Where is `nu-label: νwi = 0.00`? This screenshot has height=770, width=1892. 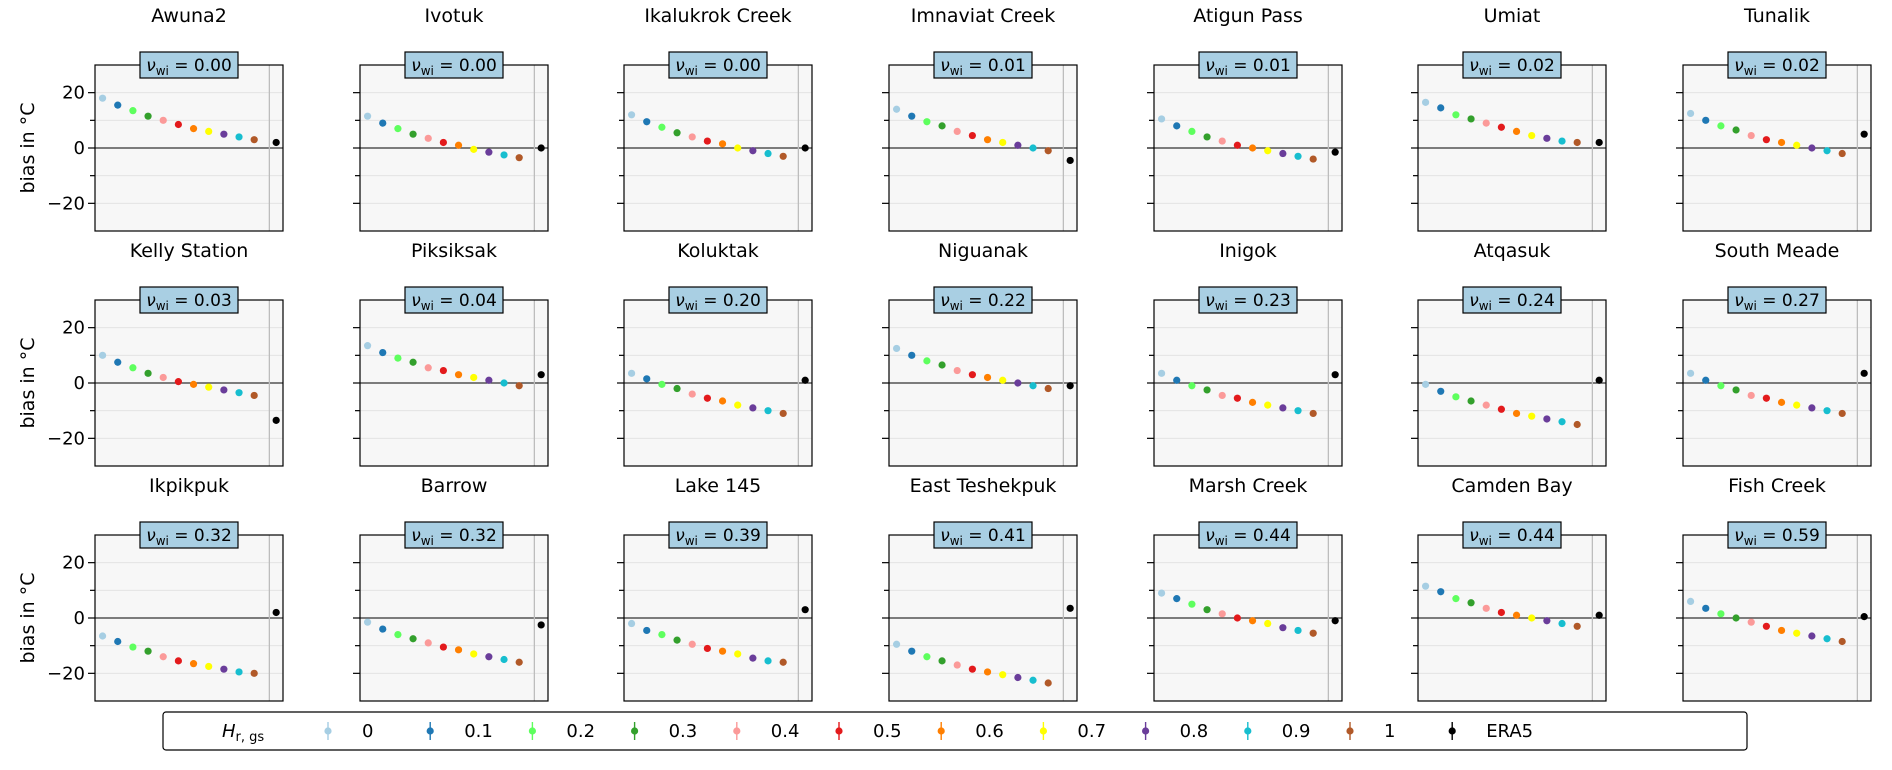 nu-label: νwi = 0.00 is located at coordinates (718, 67).